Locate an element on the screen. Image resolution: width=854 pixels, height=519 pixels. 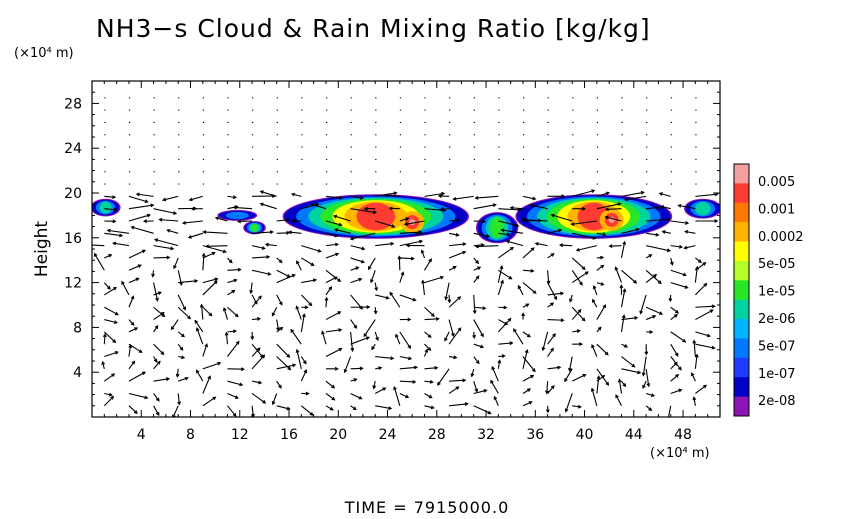
x-tick-label: 4 is located at coordinates (141, 435).